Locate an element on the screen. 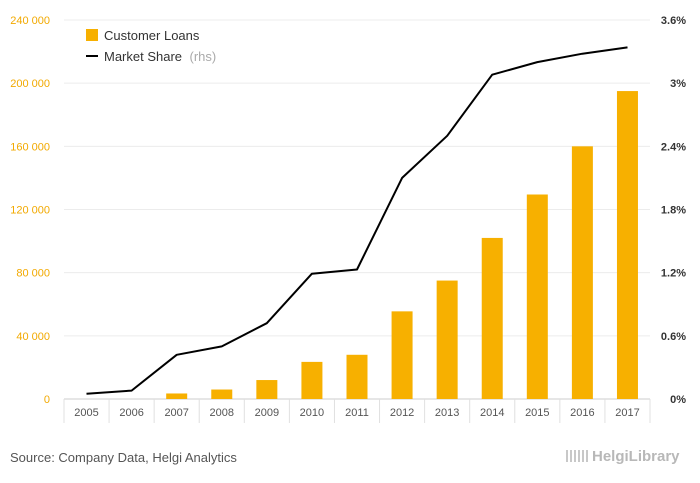  x-tick-label: 2013 is located at coordinates (447, 413).